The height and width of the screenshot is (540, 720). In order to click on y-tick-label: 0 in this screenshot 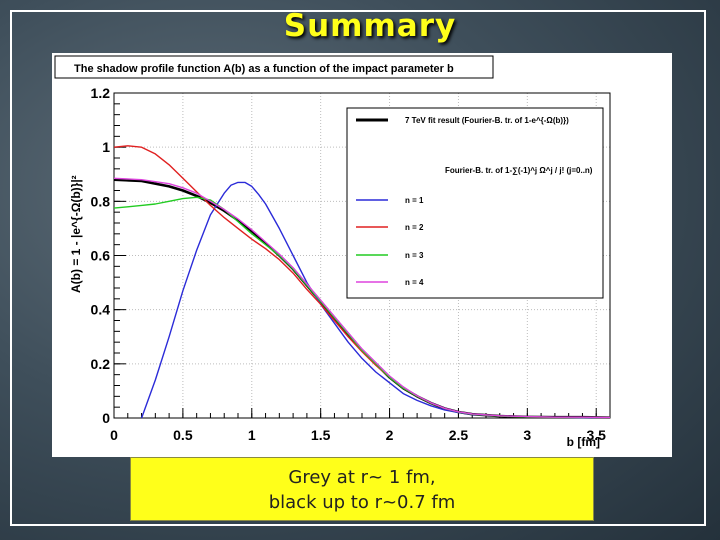, I will do `click(106, 418)`.